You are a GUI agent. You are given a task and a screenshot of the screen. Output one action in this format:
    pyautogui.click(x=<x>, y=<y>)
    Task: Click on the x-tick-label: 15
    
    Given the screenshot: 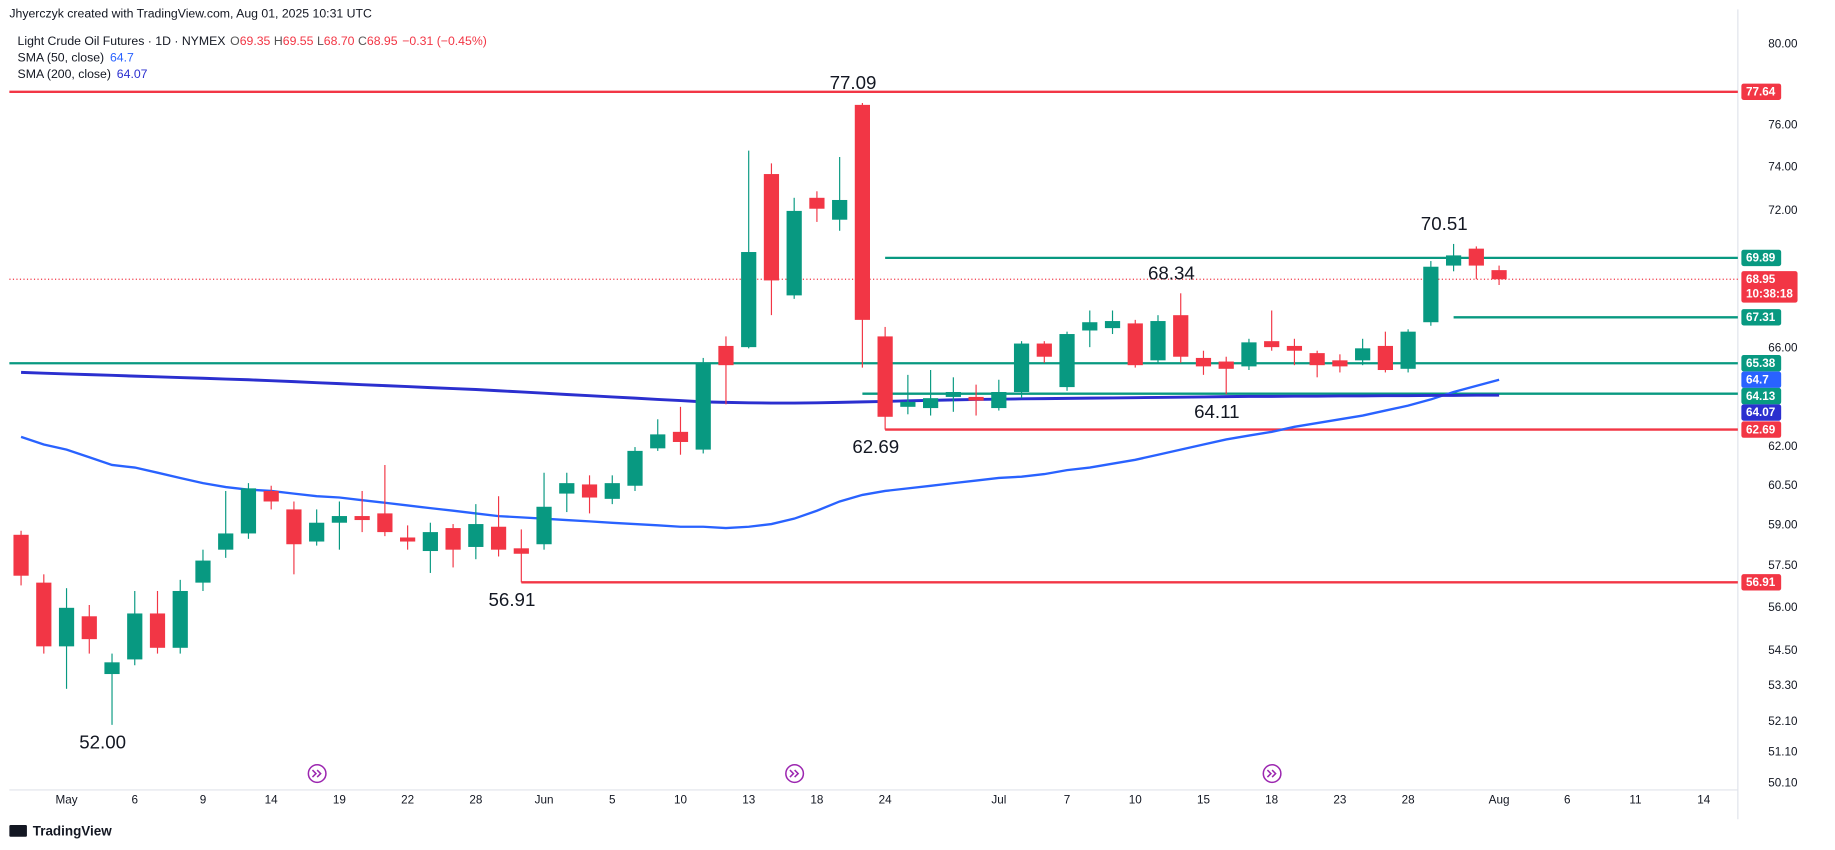 What is the action you would take?
    pyautogui.click(x=1204, y=800)
    